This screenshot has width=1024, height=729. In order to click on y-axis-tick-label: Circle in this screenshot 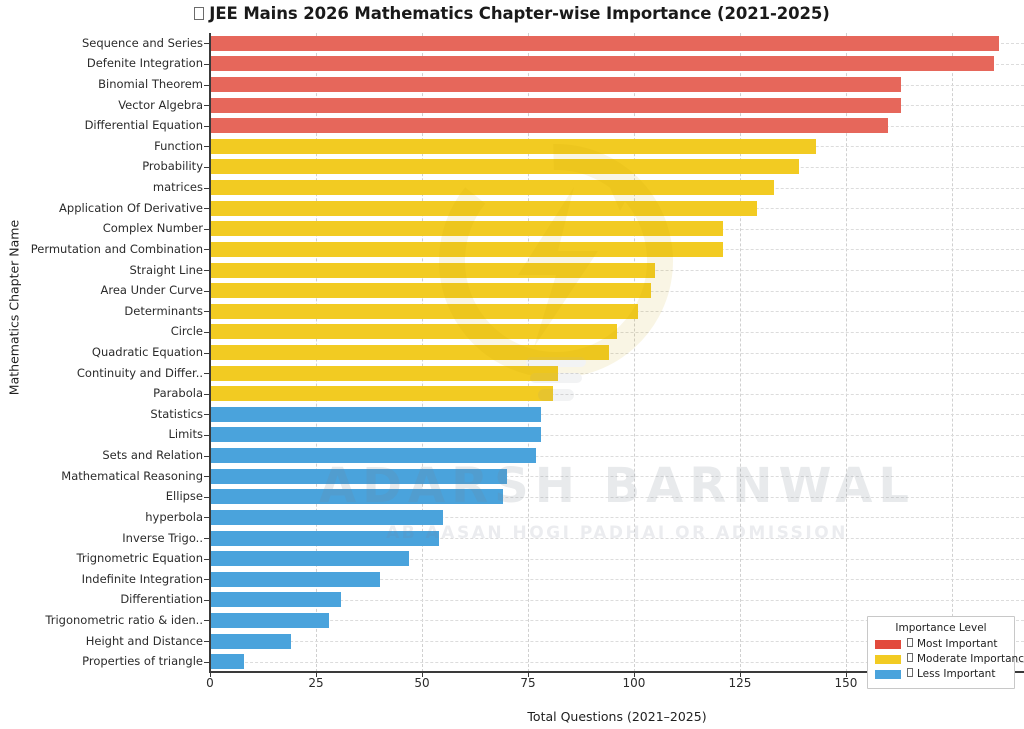, I will do `click(186, 331)`.